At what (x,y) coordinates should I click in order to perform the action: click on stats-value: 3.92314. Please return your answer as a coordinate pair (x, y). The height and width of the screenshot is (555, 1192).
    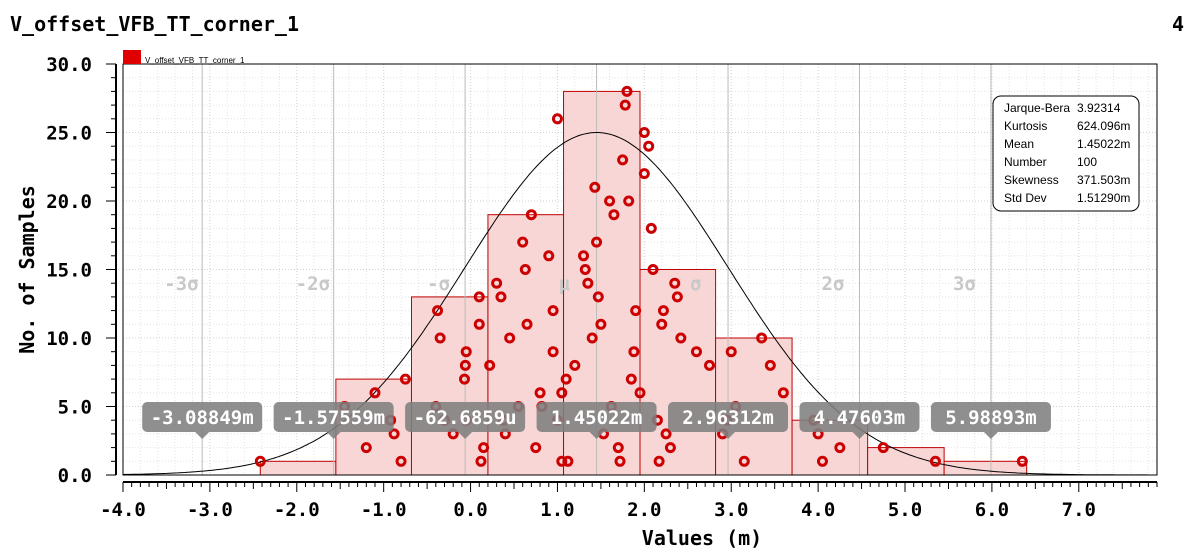
    Looking at the image, I should click on (1099, 108).